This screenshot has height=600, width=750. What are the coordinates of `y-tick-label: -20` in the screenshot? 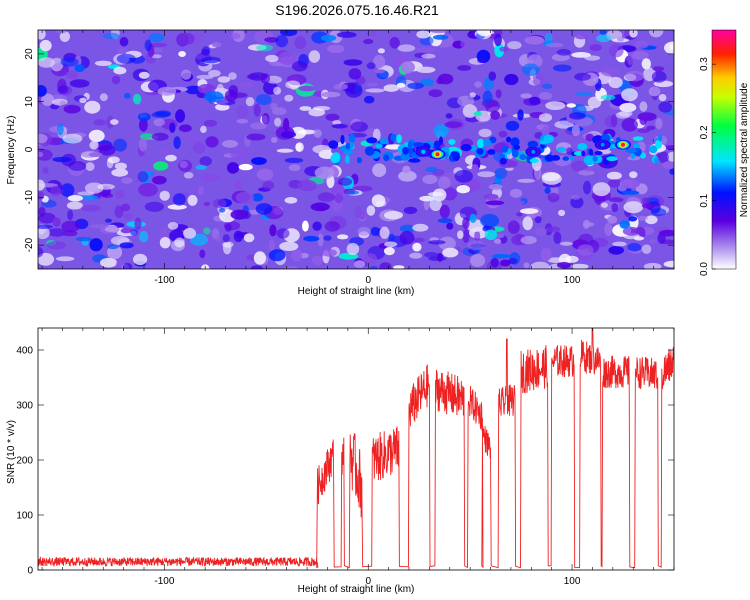 It's located at (29, 244).